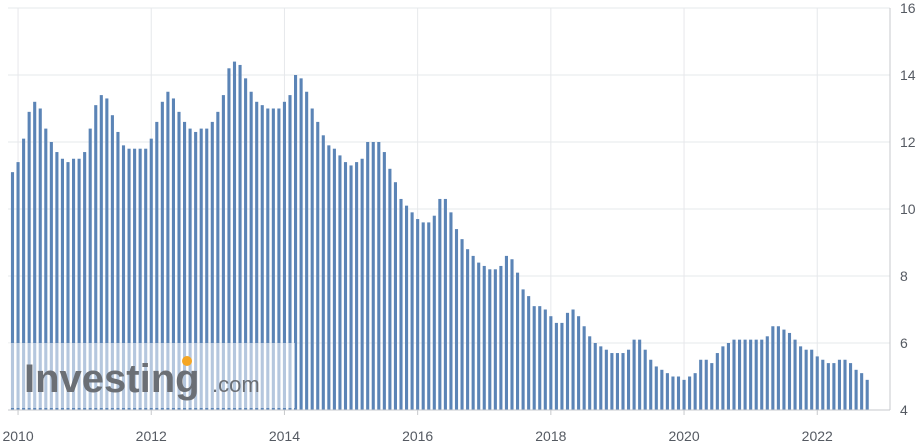 The height and width of the screenshot is (447, 920). Describe the element at coordinates (908, 209) in the screenshot. I see `y-tick-label: 10` at that location.